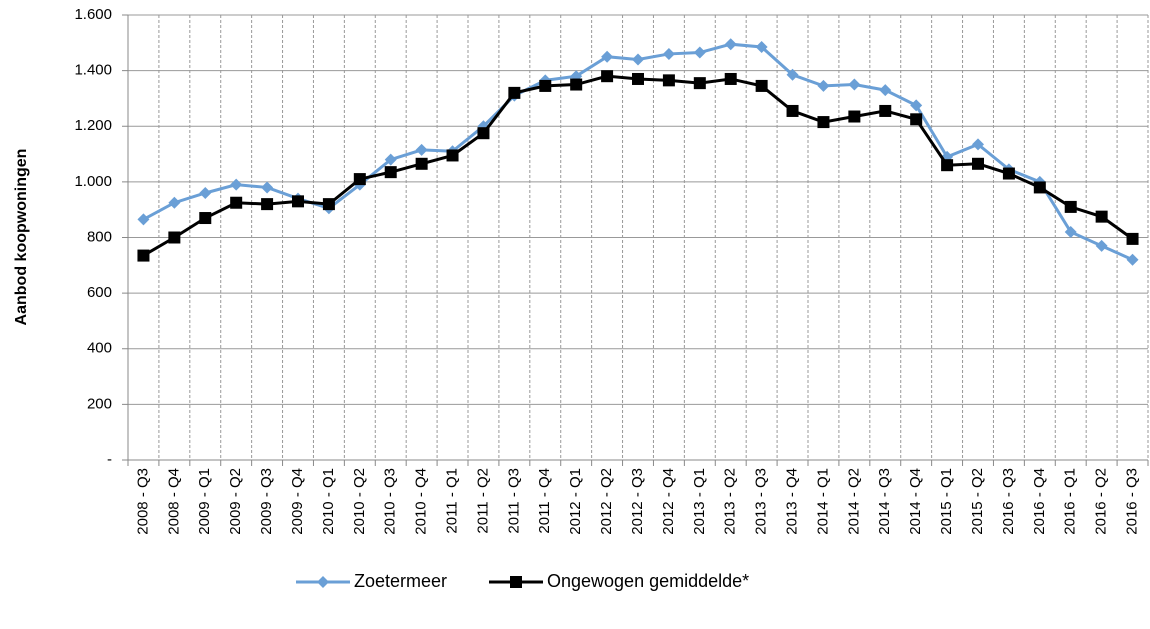 Image resolution: width=1150 pixels, height=629 pixels. What do you see at coordinates (400, 581) in the screenshot?
I see `legend-label: Zoetermeer` at bounding box center [400, 581].